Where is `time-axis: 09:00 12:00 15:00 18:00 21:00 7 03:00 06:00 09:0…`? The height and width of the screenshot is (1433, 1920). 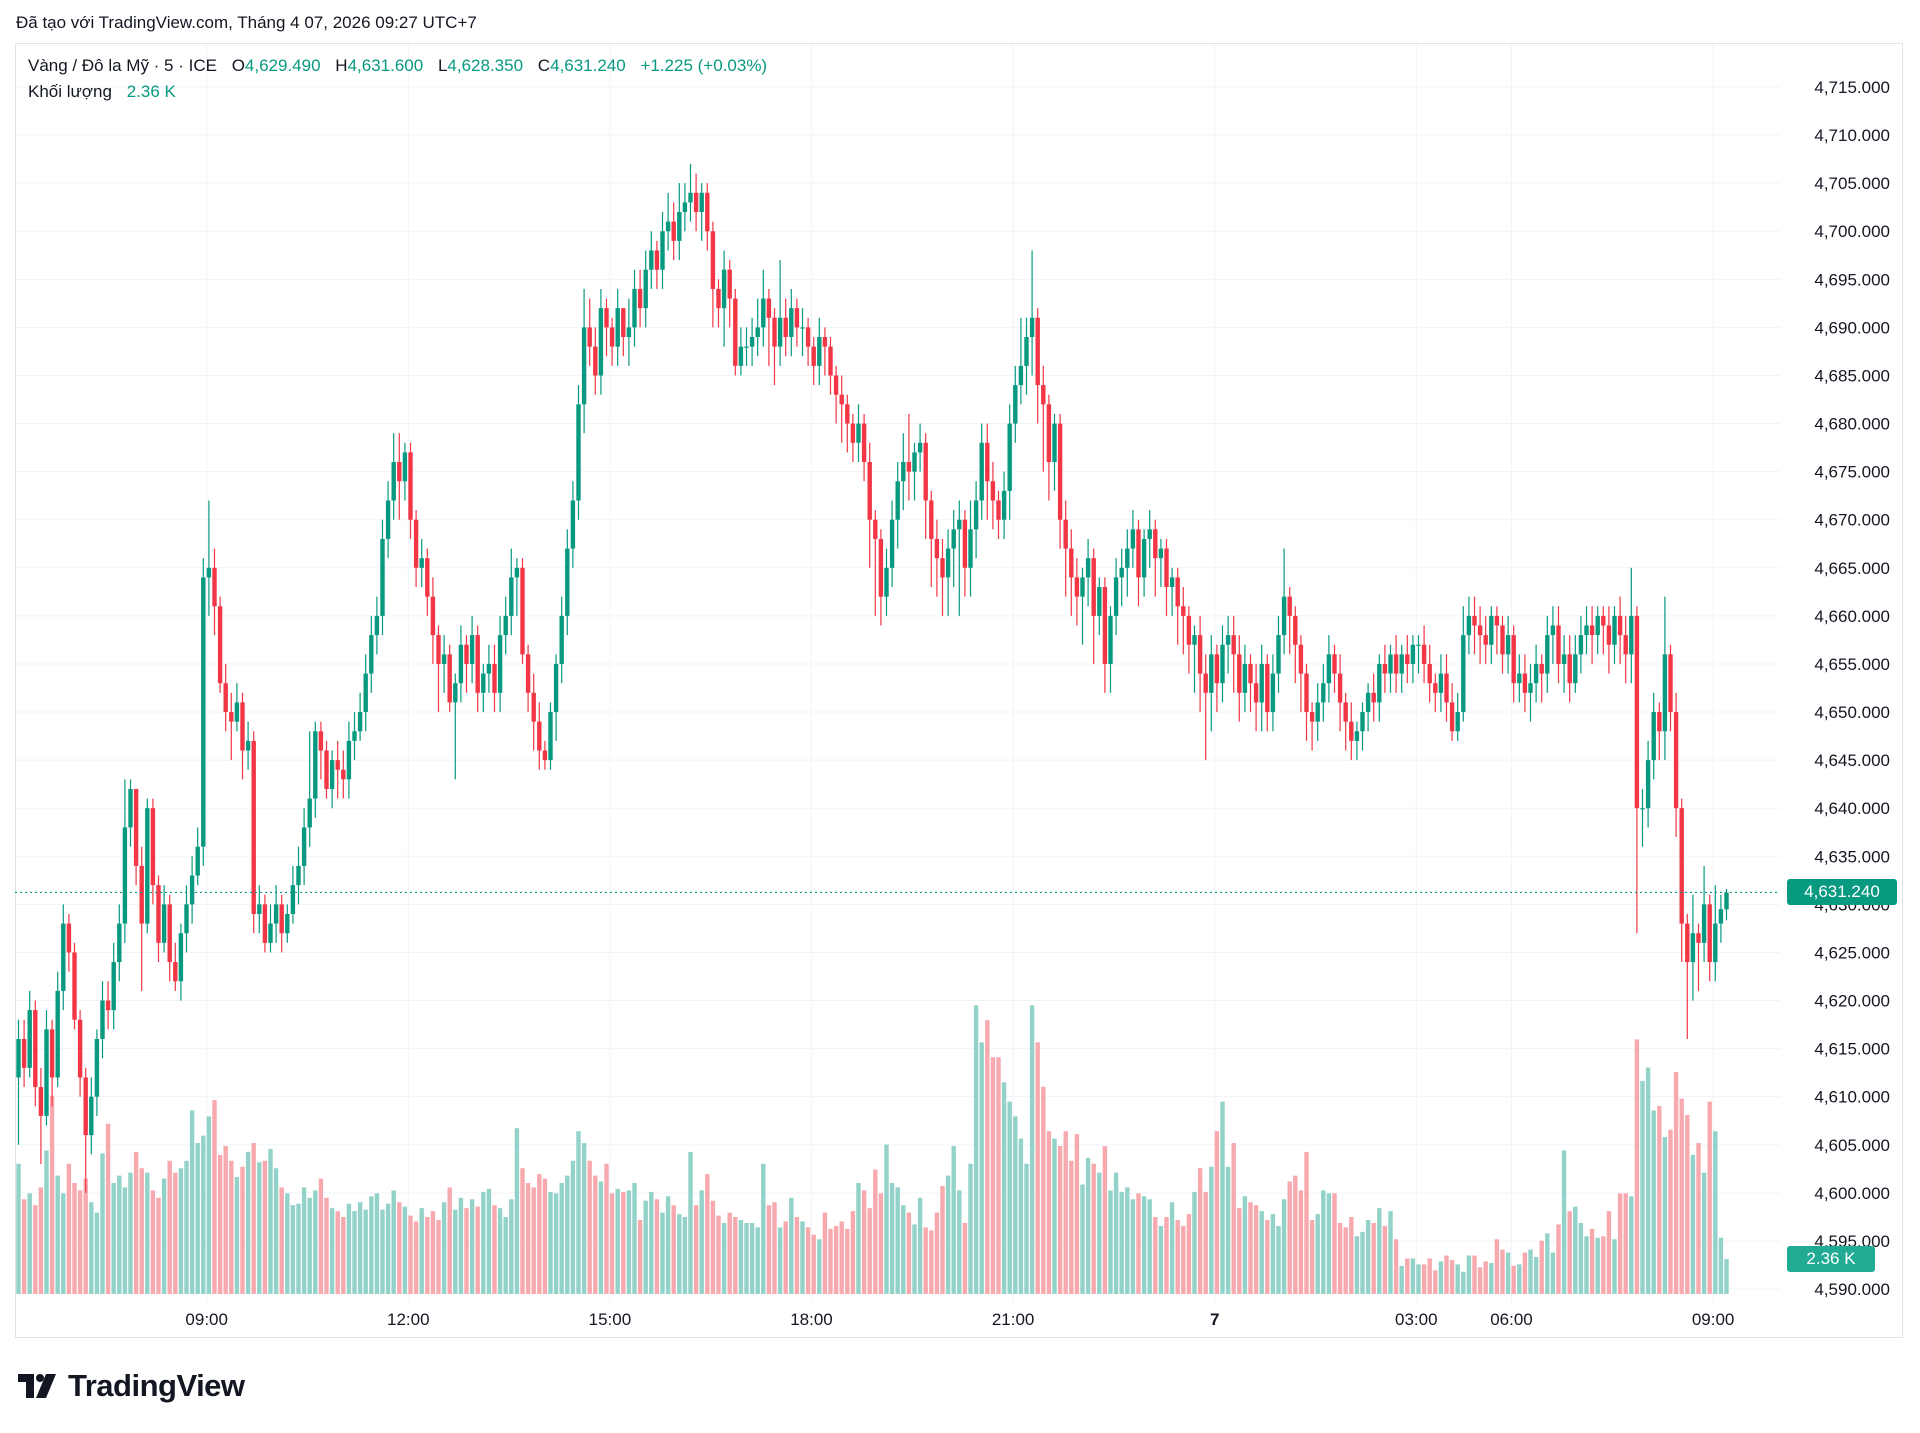 time-axis: 09:00 12:00 15:00 18:00 21:00 7 03:00 06:00 09:0… is located at coordinates (959, 1319).